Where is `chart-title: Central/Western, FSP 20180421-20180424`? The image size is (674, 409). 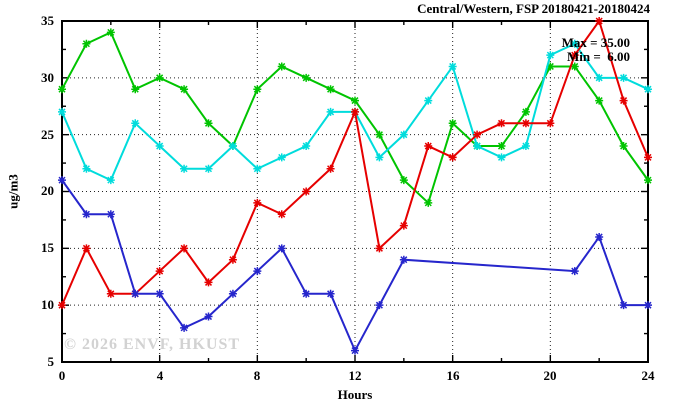 chart-title: Central/Western, FSP 20180421-20180424 is located at coordinates (533, 8).